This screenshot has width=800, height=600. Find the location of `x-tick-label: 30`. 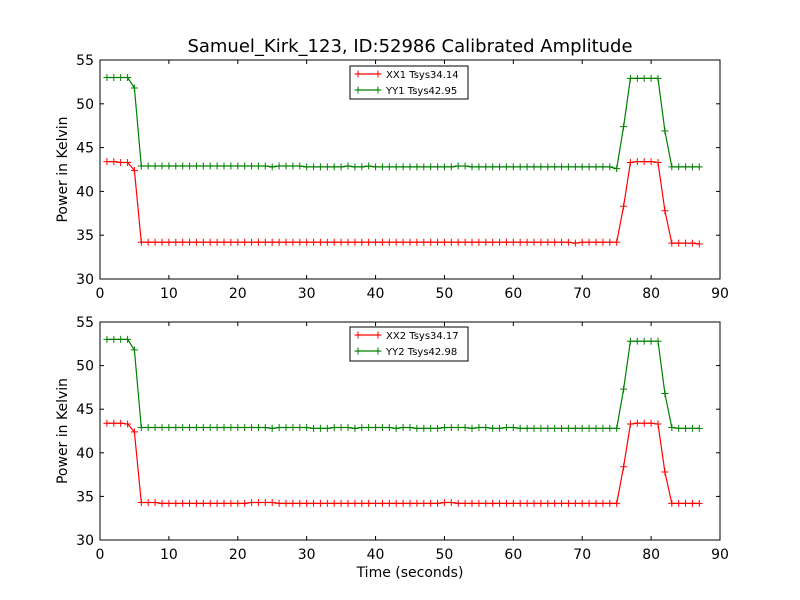

x-tick-label: 30 is located at coordinates (307, 555).